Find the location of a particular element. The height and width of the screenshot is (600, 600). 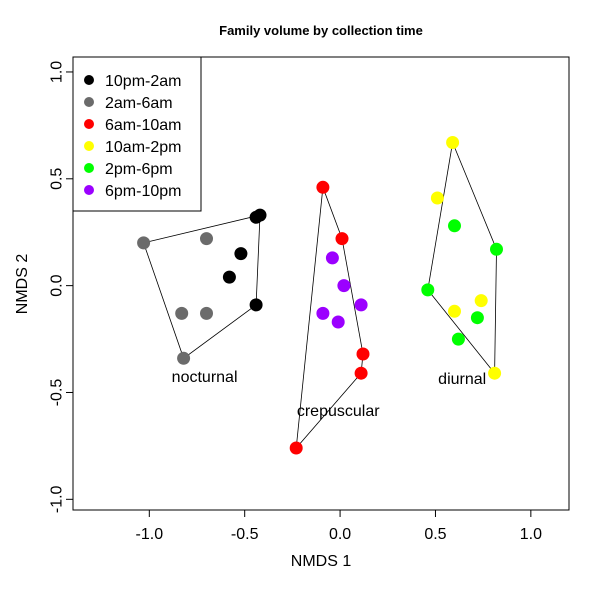

y-tick-label: 1.0 is located at coordinates (57, 72).